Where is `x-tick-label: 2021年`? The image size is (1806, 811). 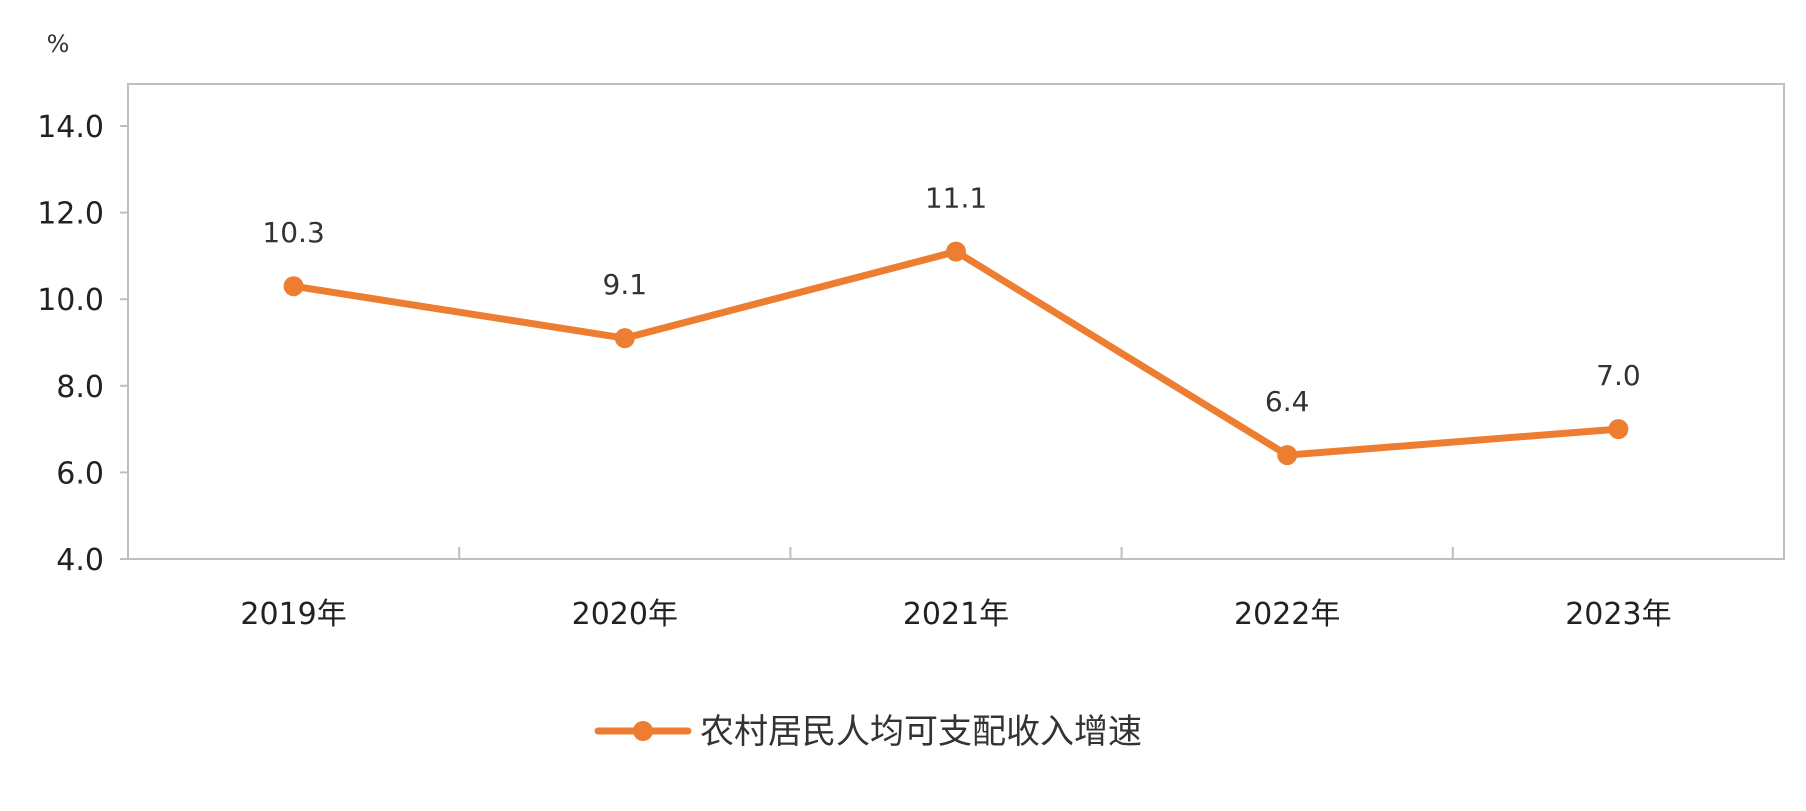
x-tick-label: 2021年 is located at coordinates (956, 614).